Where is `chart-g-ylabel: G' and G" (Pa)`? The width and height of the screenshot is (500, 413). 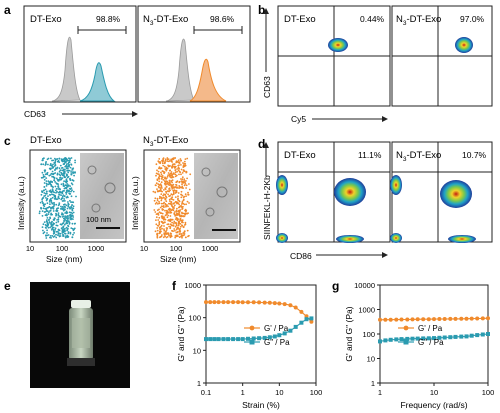
chart-g-ylabel: G' and G" (Pa) is located at coordinates (349, 333).